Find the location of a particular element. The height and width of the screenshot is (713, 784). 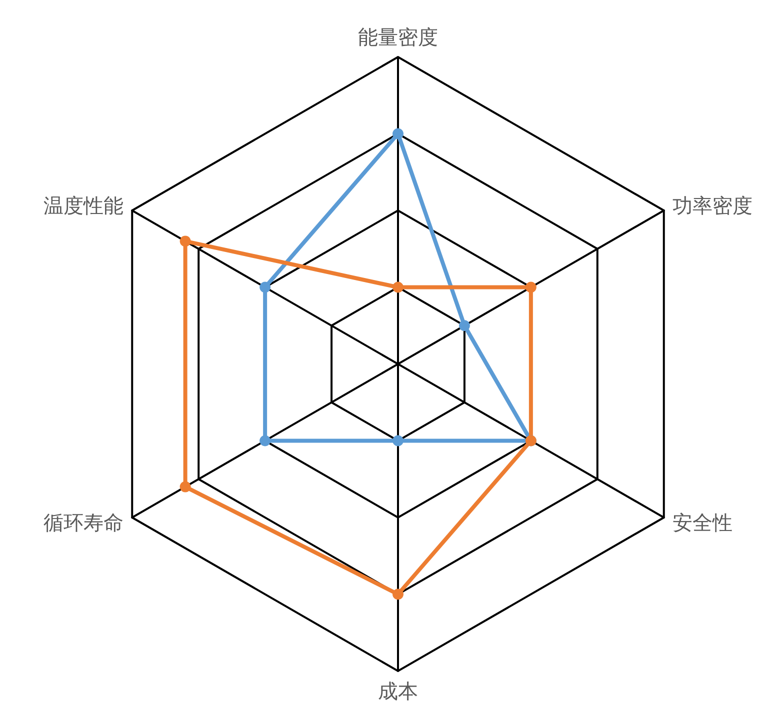

spoke-label: 能量密度 is located at coordinates (398, 37).